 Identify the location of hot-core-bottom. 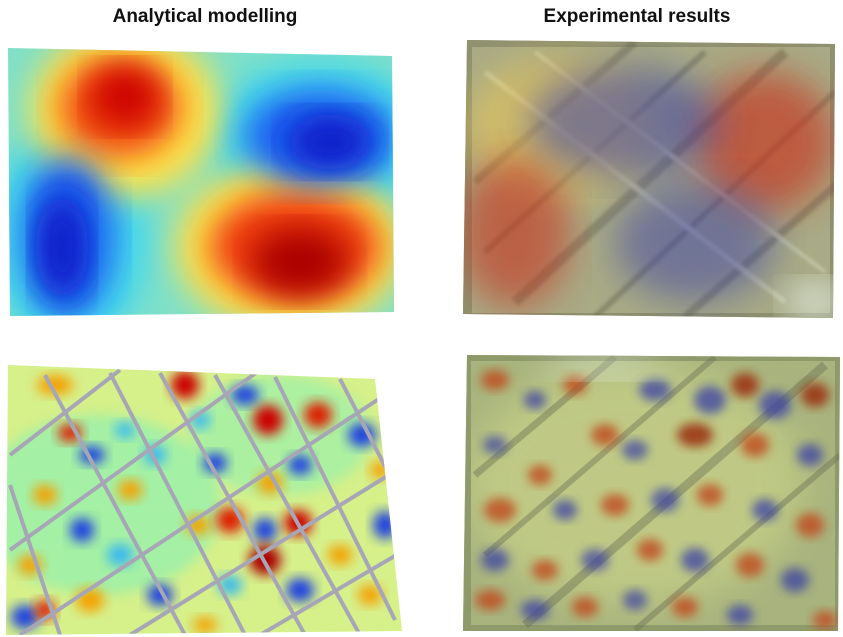
(300, 262).